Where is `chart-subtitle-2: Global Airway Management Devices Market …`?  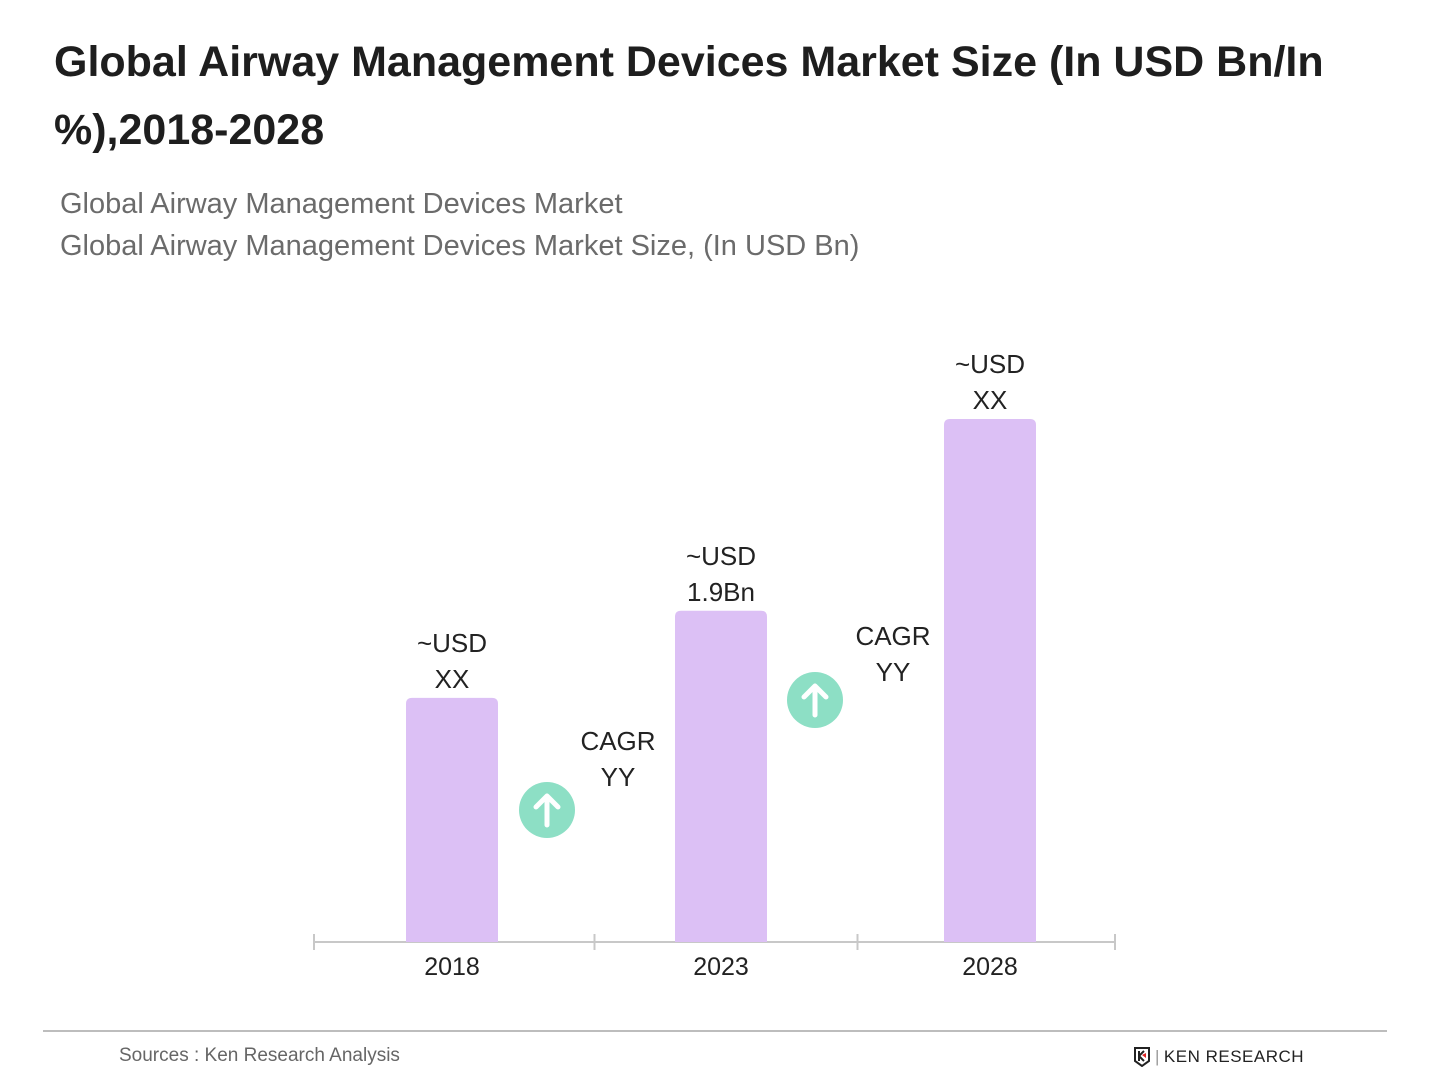 chart-subtitle-2: Global Airway Management Devices Market … is located at coordinates (460, 246).